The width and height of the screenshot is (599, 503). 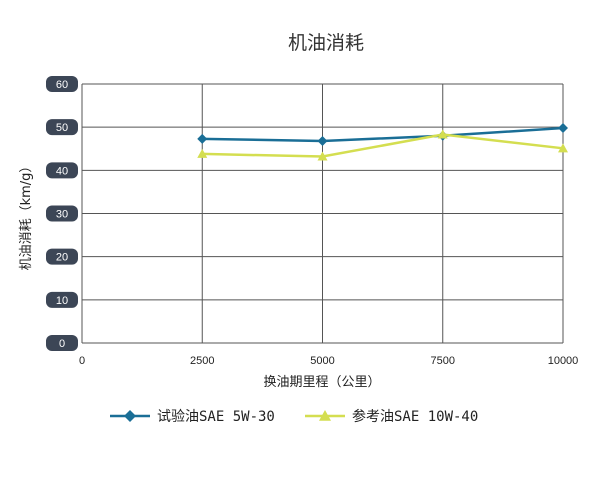 I want to click on y-tick-label: 40, so click(x=62, y=171).